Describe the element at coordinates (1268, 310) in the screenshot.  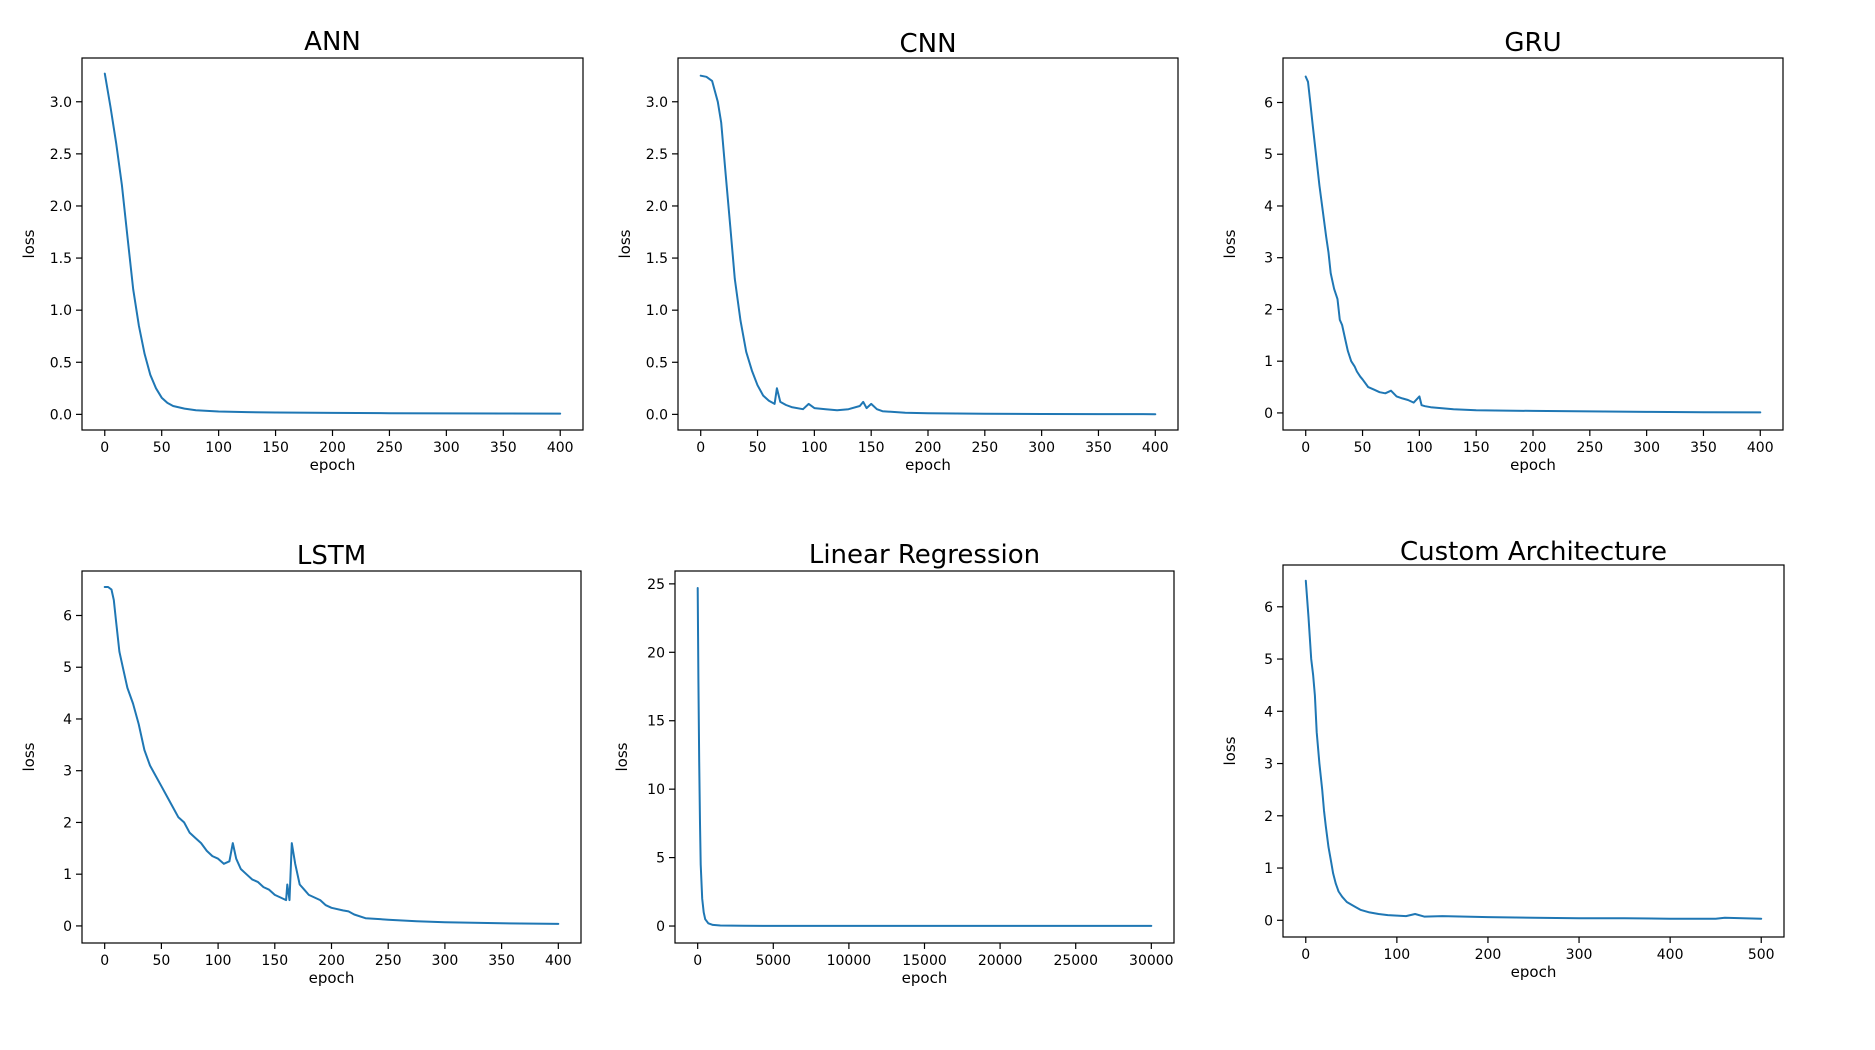
I see `y-tick-label: 2` at that location.